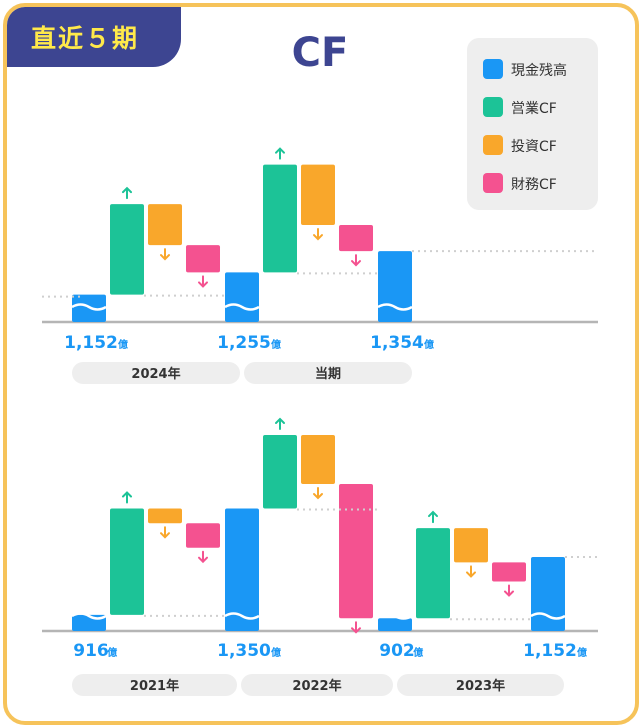 Image resolution: width=640 pixels, height=727 pixels. Describe the element at coordinates (418, 652) in the screenshot. I see `cash-unit-1-2: 億` at that location.